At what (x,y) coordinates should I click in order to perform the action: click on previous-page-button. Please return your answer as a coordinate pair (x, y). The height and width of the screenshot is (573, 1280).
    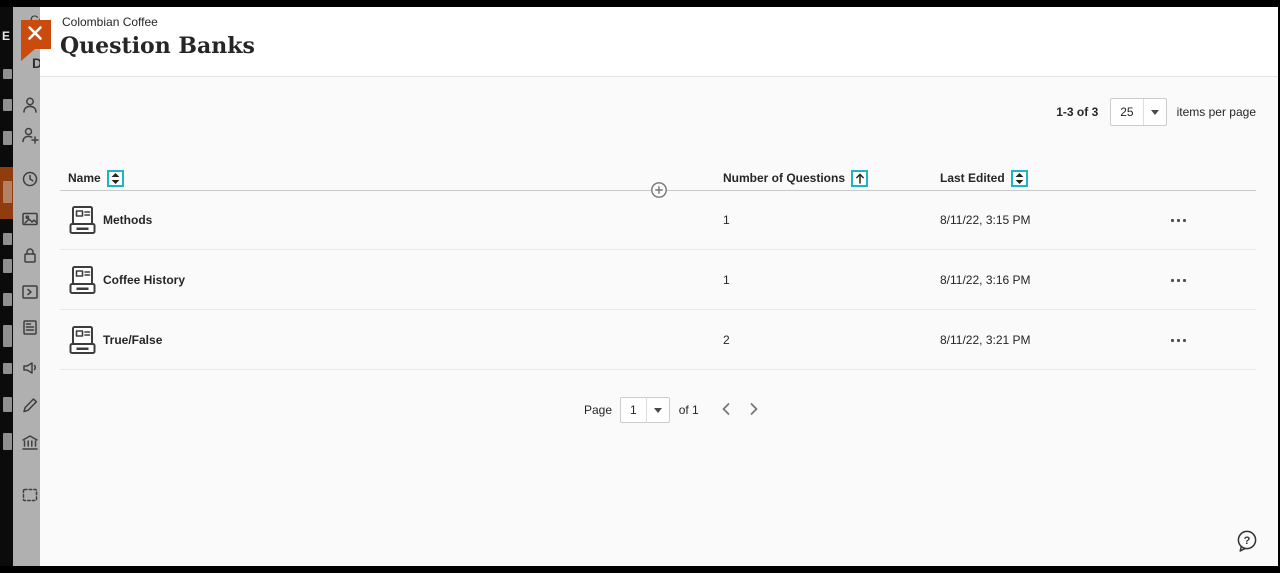
    Looking at the image, I should click on (726, 410).